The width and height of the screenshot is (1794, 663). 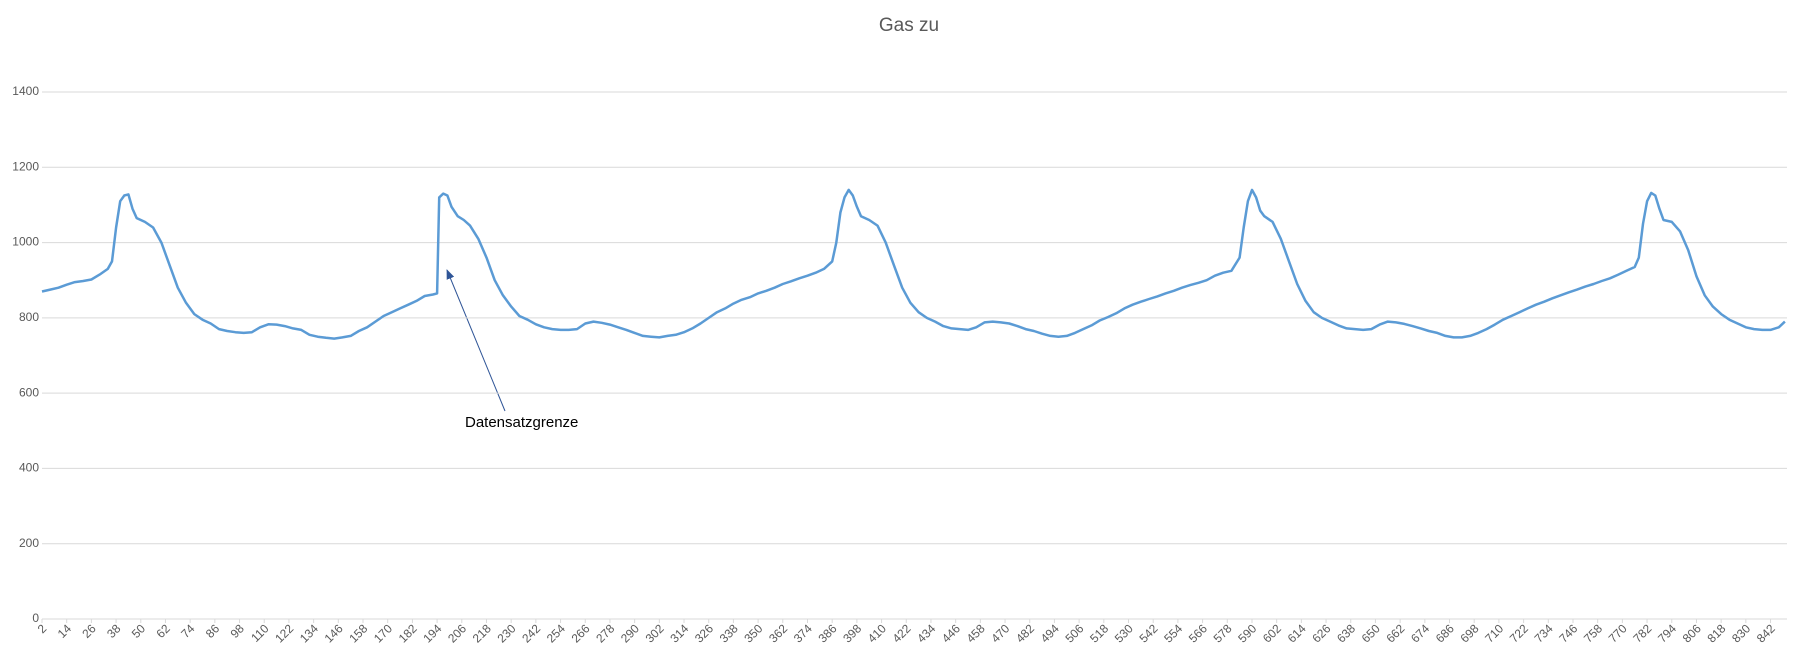 I want to click on x-tick-label: 518, so click(x=1099, y=633).